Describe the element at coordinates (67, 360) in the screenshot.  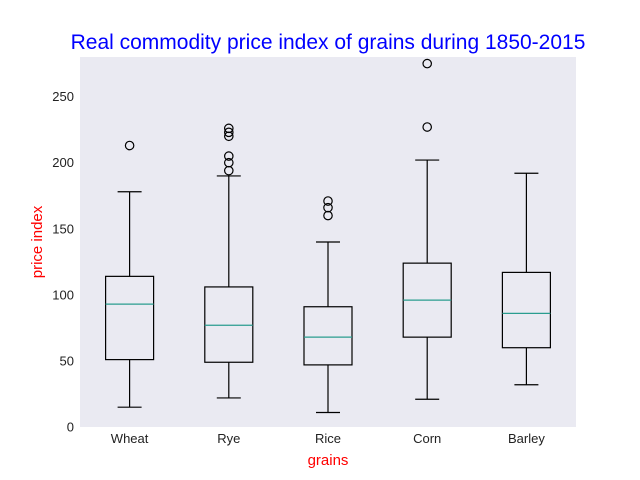
I see `y-tick-label: 50` at that location.